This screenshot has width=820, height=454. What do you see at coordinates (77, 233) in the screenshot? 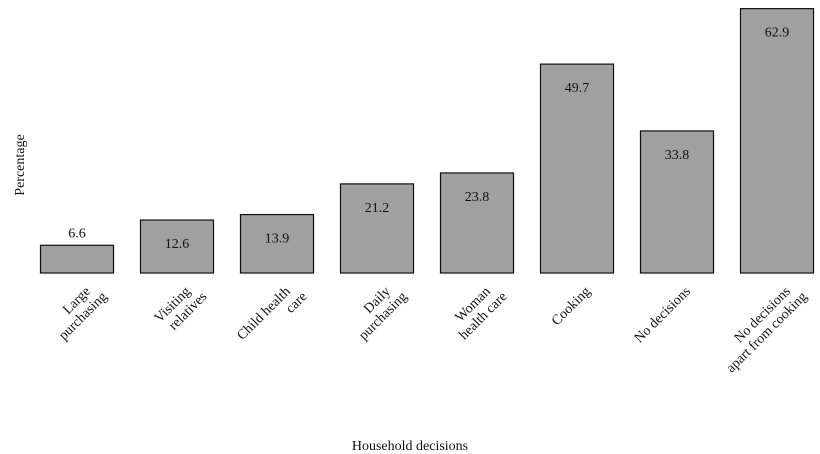
I see `value-label: 6.6` at bounding box center [77, 233].